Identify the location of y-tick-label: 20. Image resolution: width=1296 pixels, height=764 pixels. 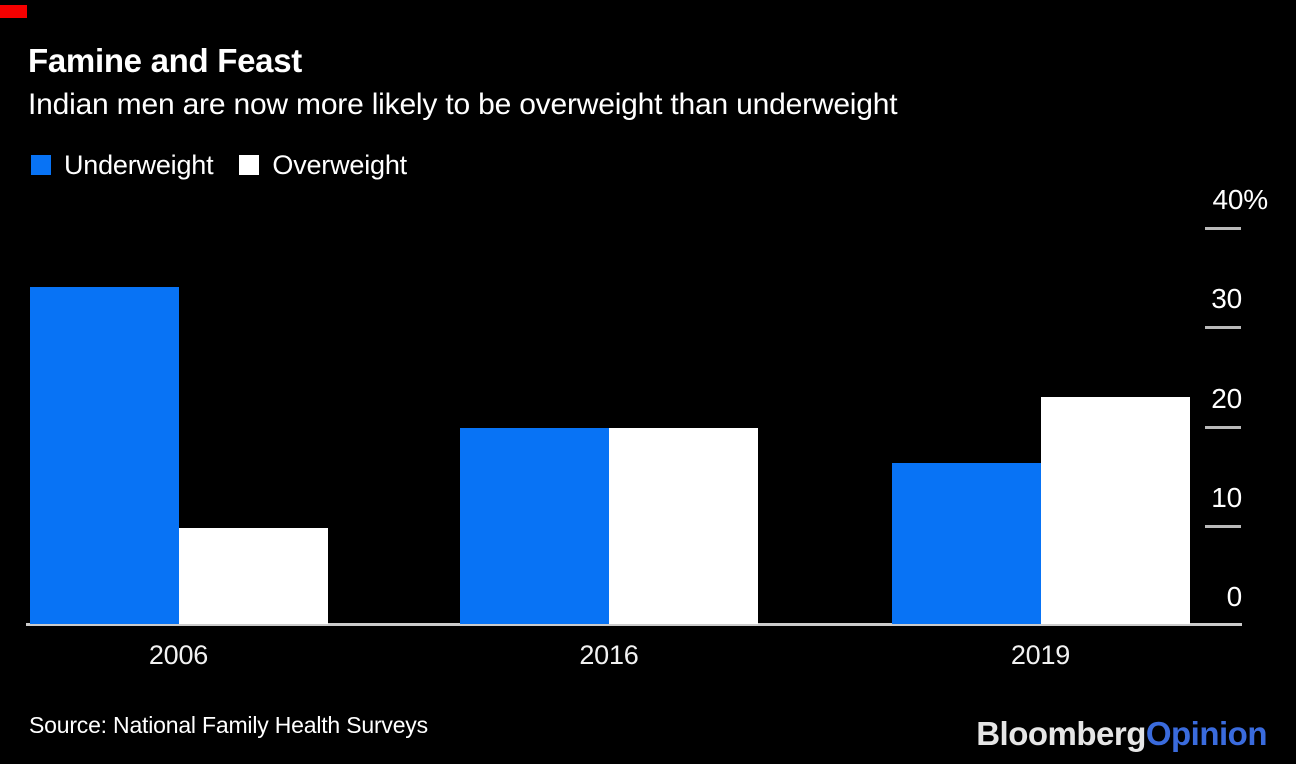
(1226, 398).